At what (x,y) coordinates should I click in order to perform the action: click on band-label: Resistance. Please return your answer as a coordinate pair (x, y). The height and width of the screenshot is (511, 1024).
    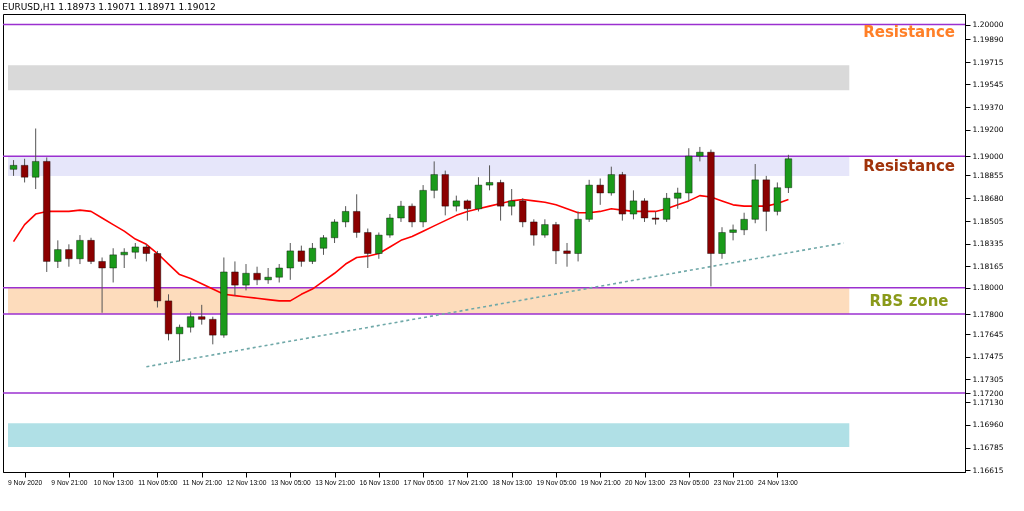
    Looking at the image, I should click on (909, 166).